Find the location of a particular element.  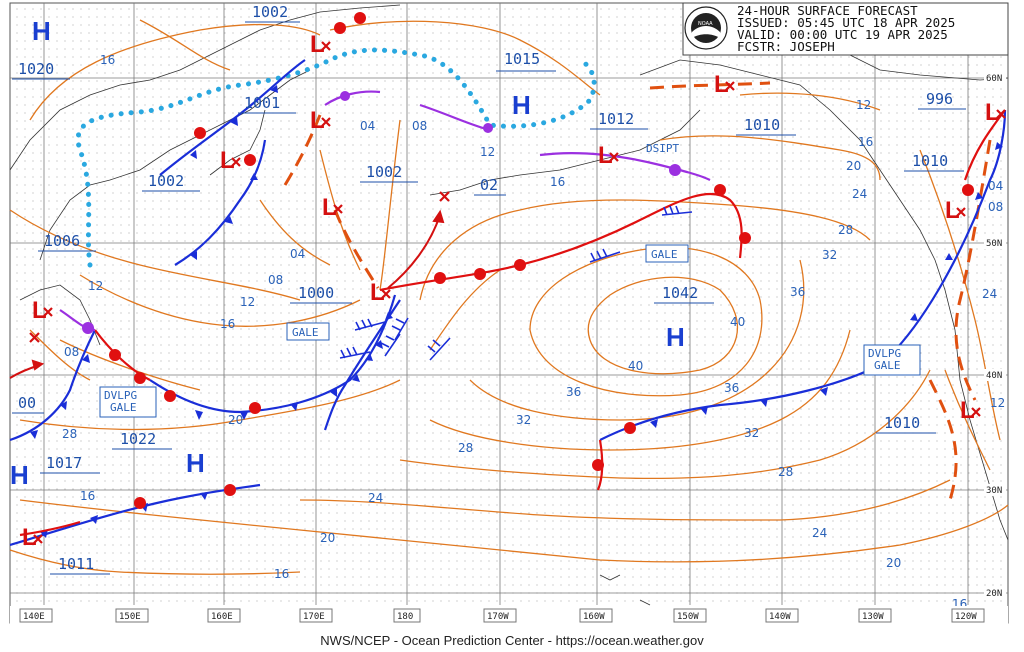

header-title: 24-HOUR SURFACE FORECAST is located at coordinates (827, 10).